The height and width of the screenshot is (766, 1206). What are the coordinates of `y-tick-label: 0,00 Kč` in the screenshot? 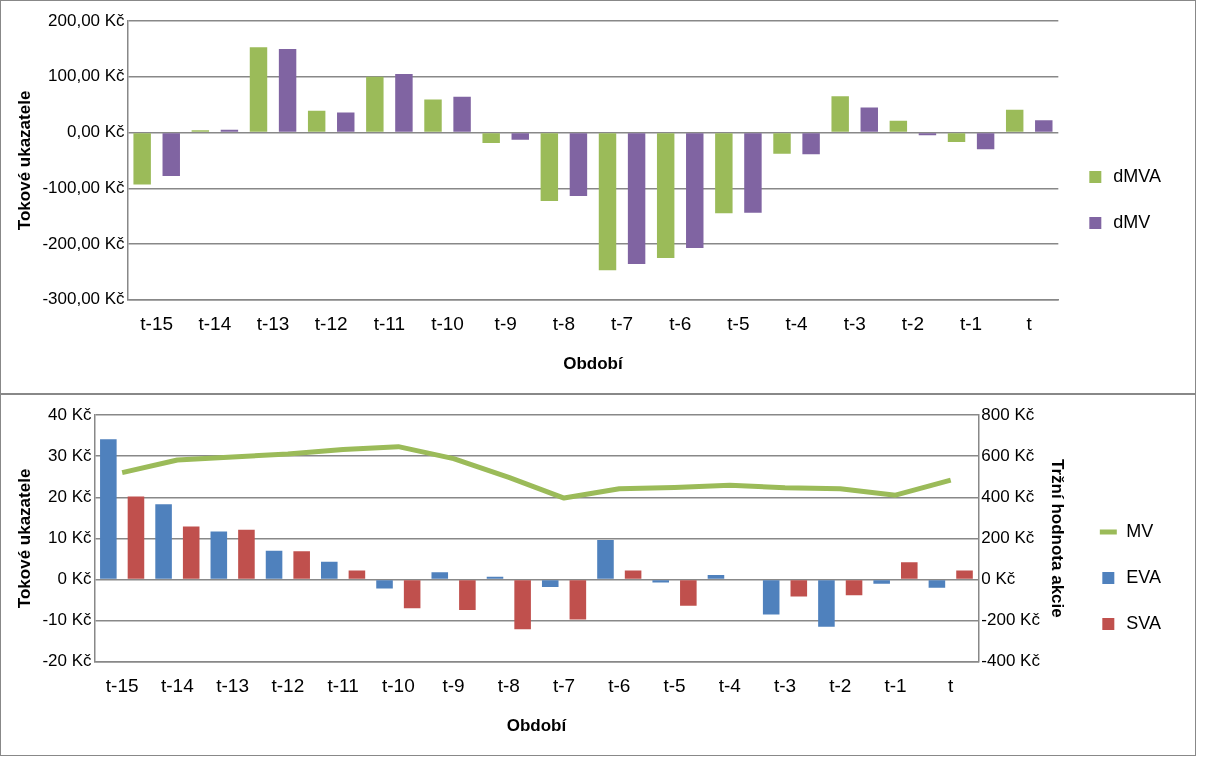 It's located at (96, 132).